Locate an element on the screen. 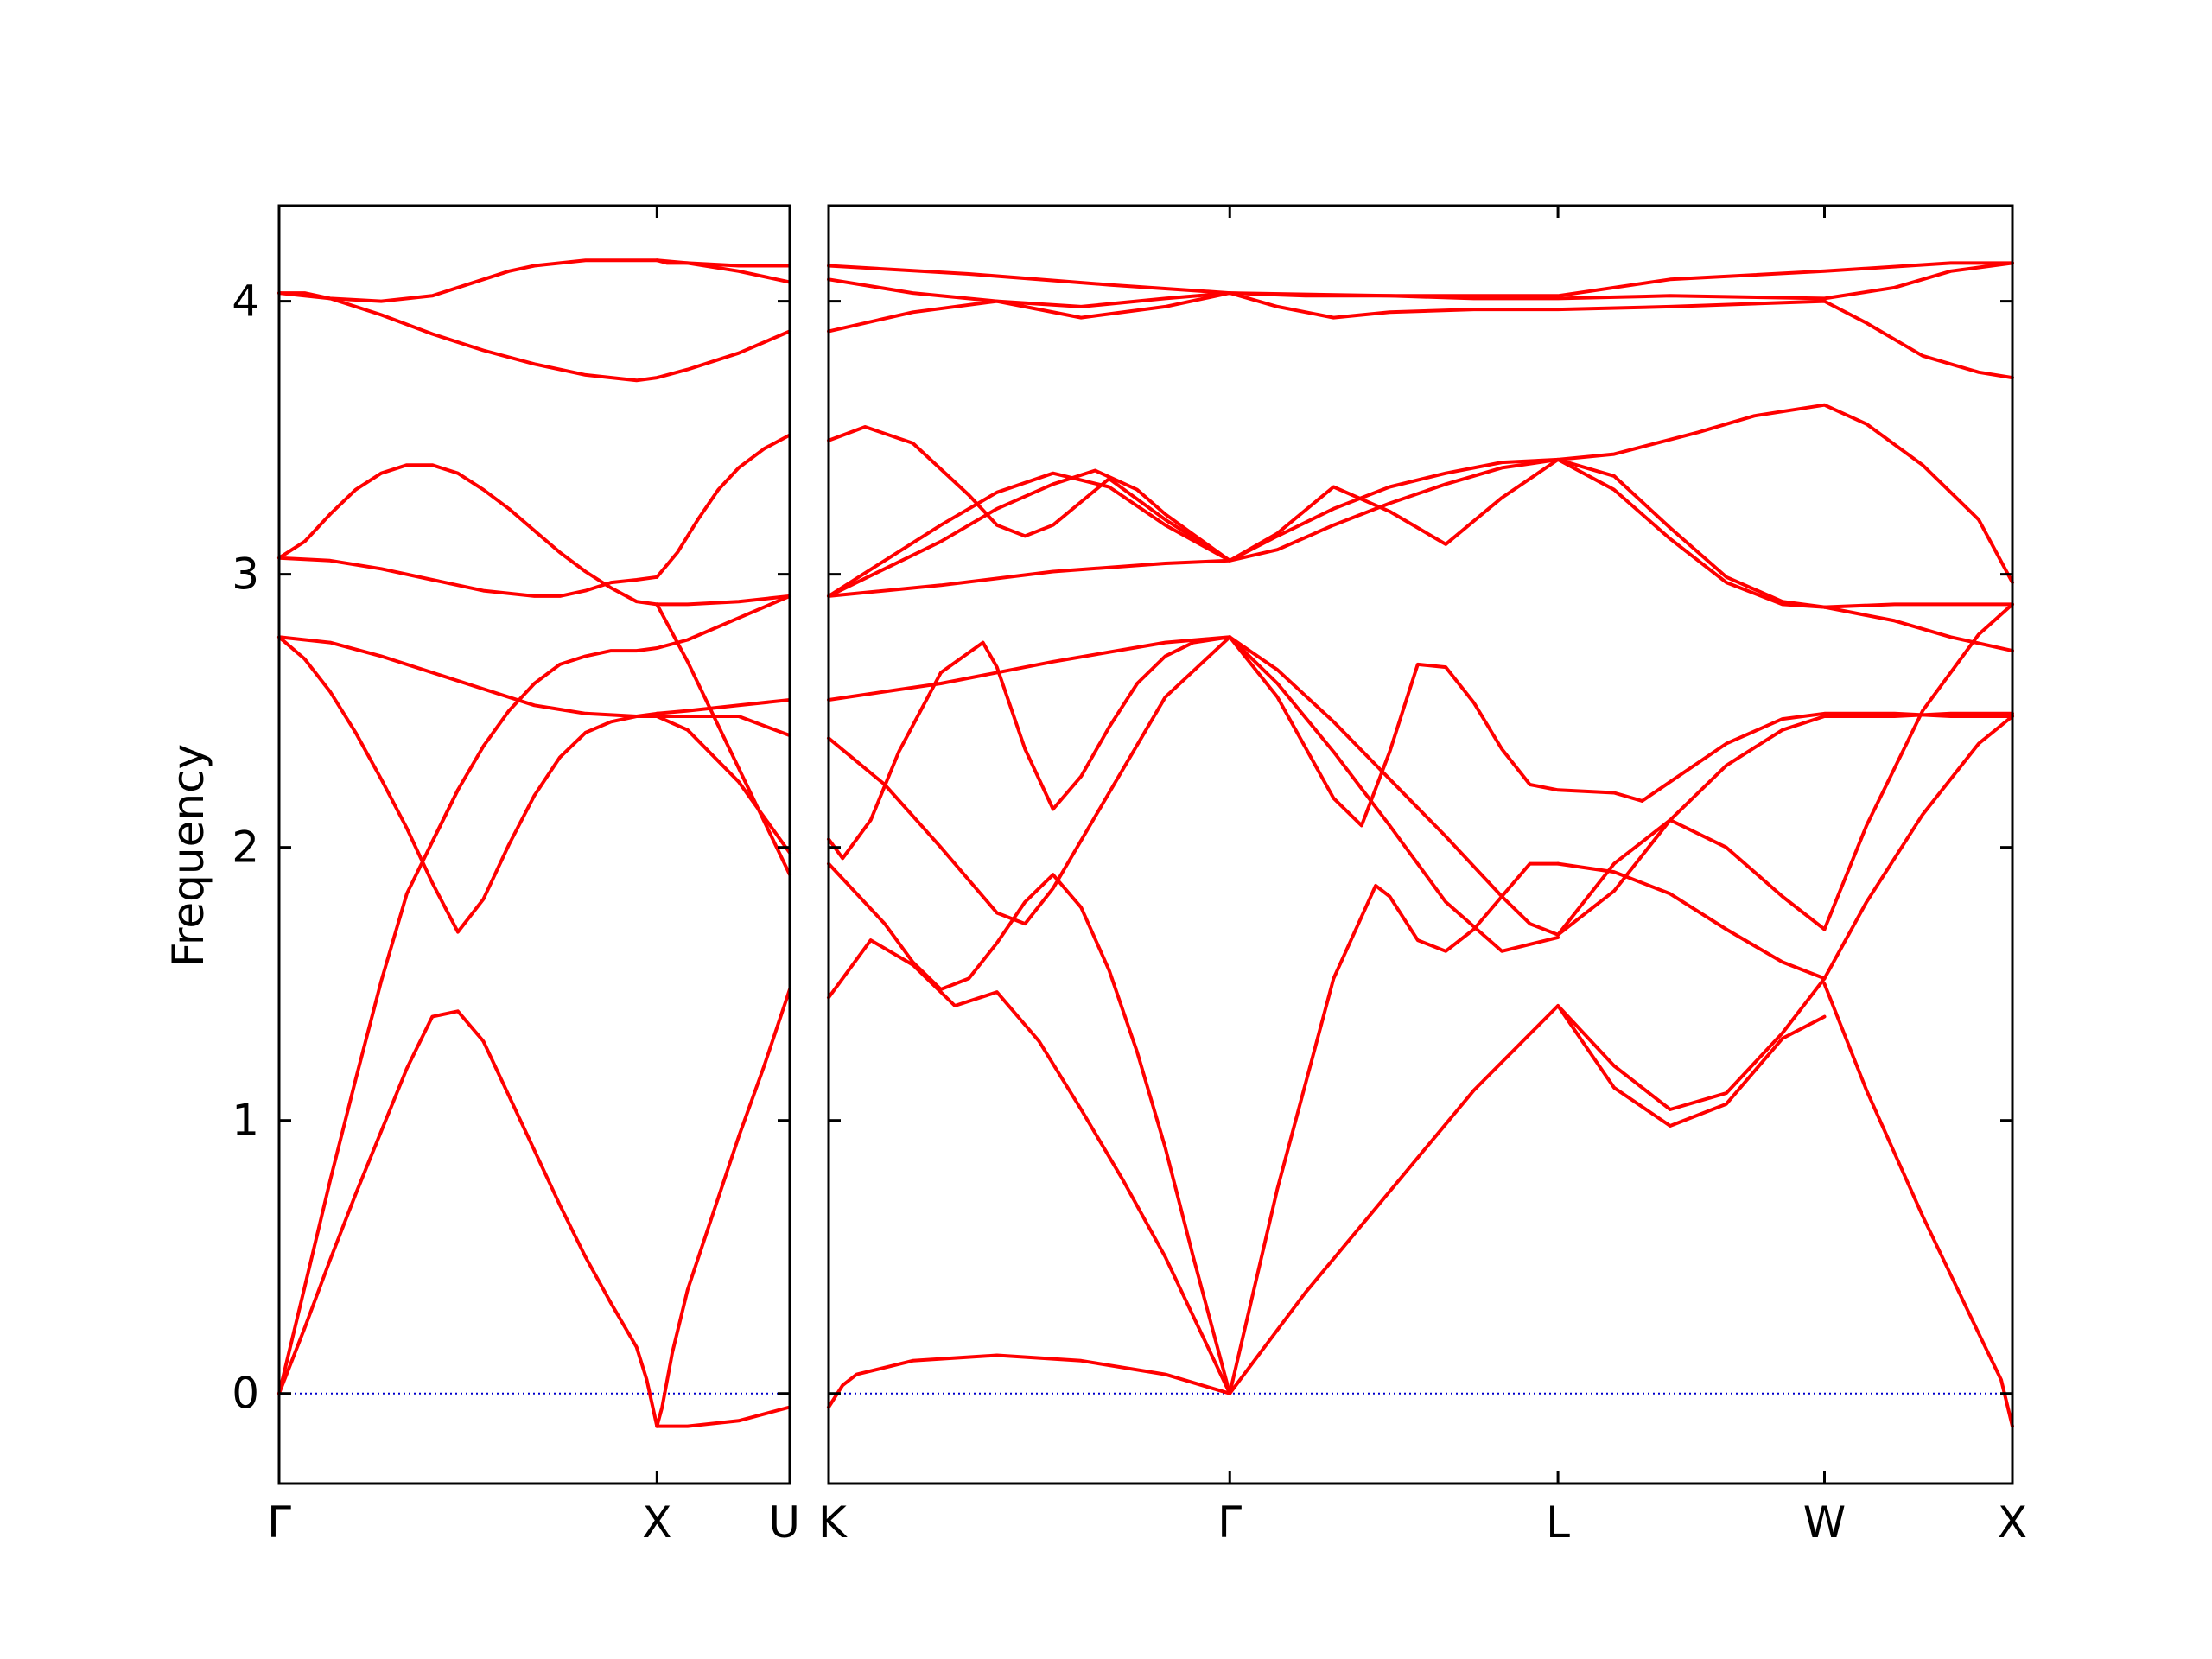 The height and width of the screenshot is (1659, 2212). y-tick-label: 0 is located at coordinates (245, 1394).